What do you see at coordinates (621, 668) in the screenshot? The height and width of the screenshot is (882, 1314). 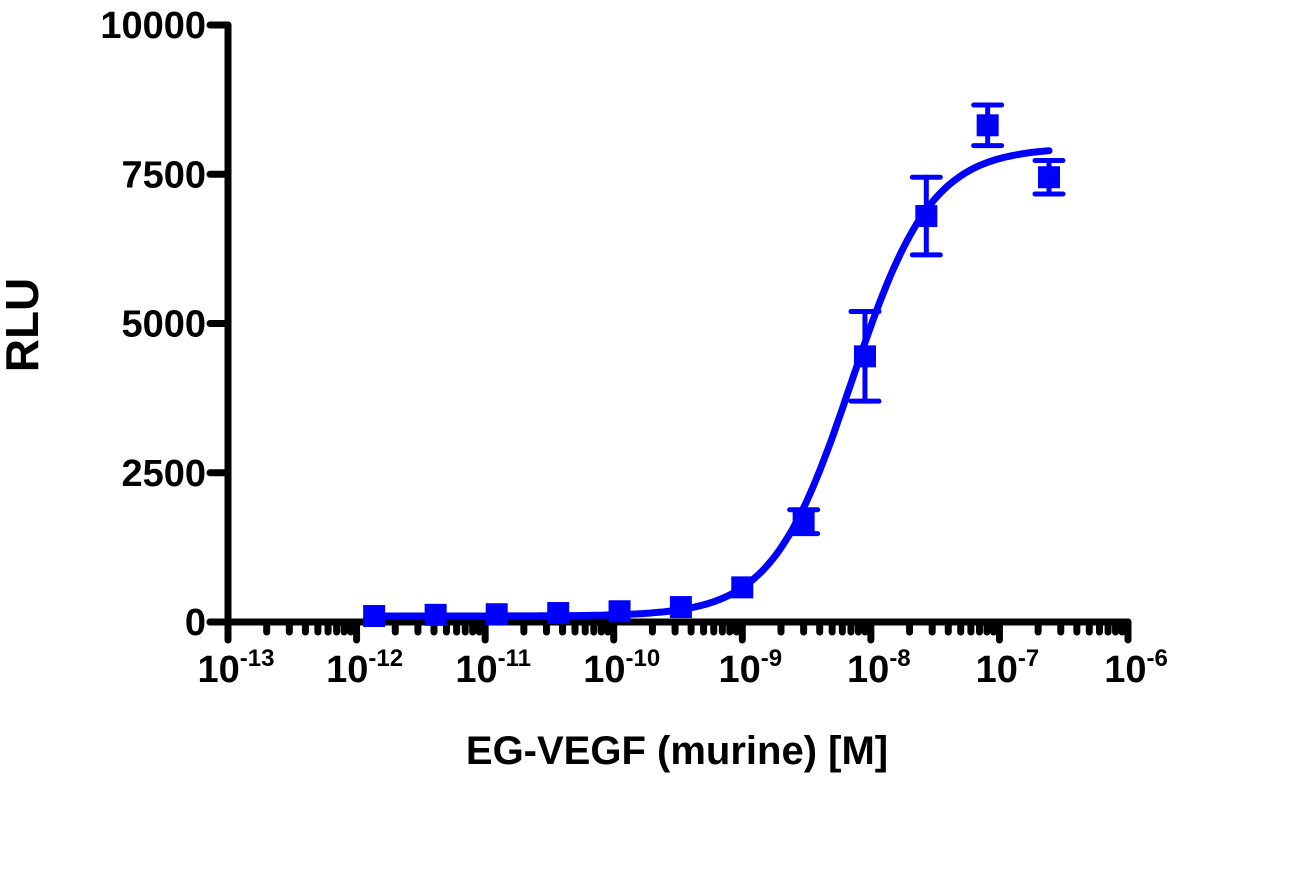 I see `x-tick-label: 10⁻¹⁰` at bounding box center [621, 668].